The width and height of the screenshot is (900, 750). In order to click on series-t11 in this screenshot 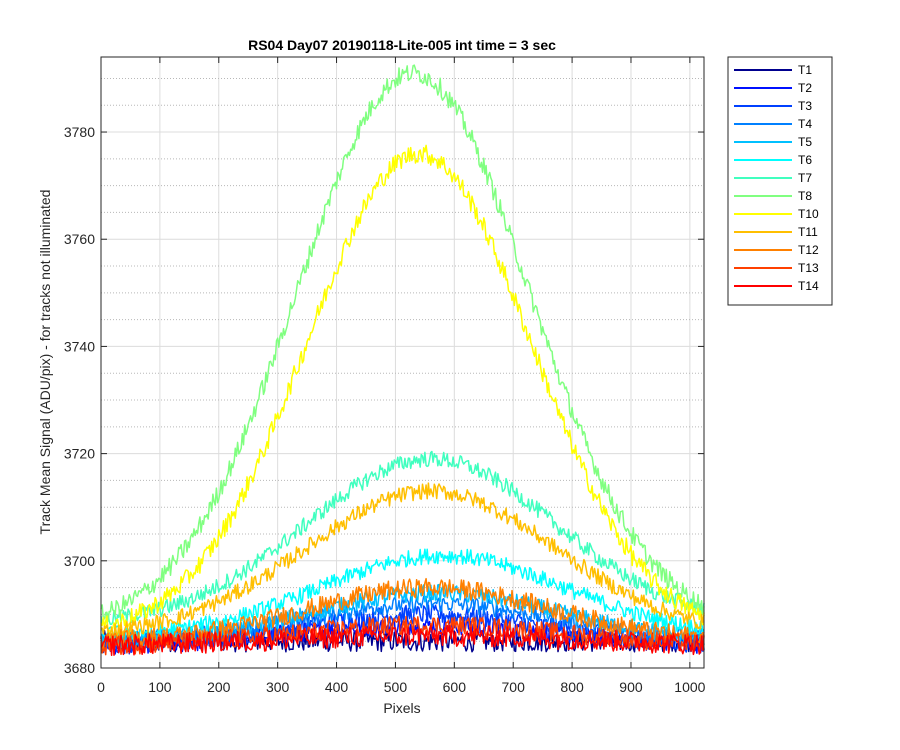, I will do `click(403, 560)`.